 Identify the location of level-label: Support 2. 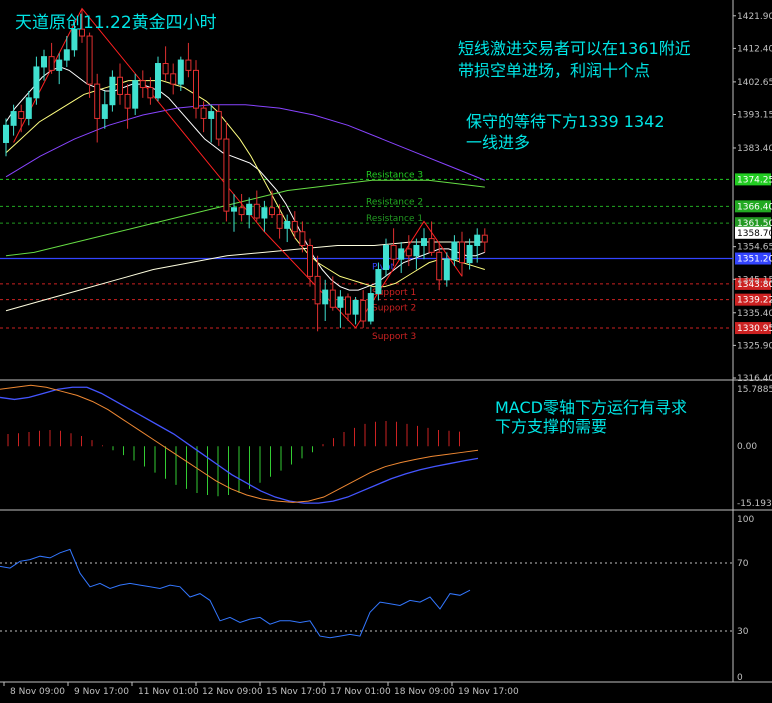
(394, 309).